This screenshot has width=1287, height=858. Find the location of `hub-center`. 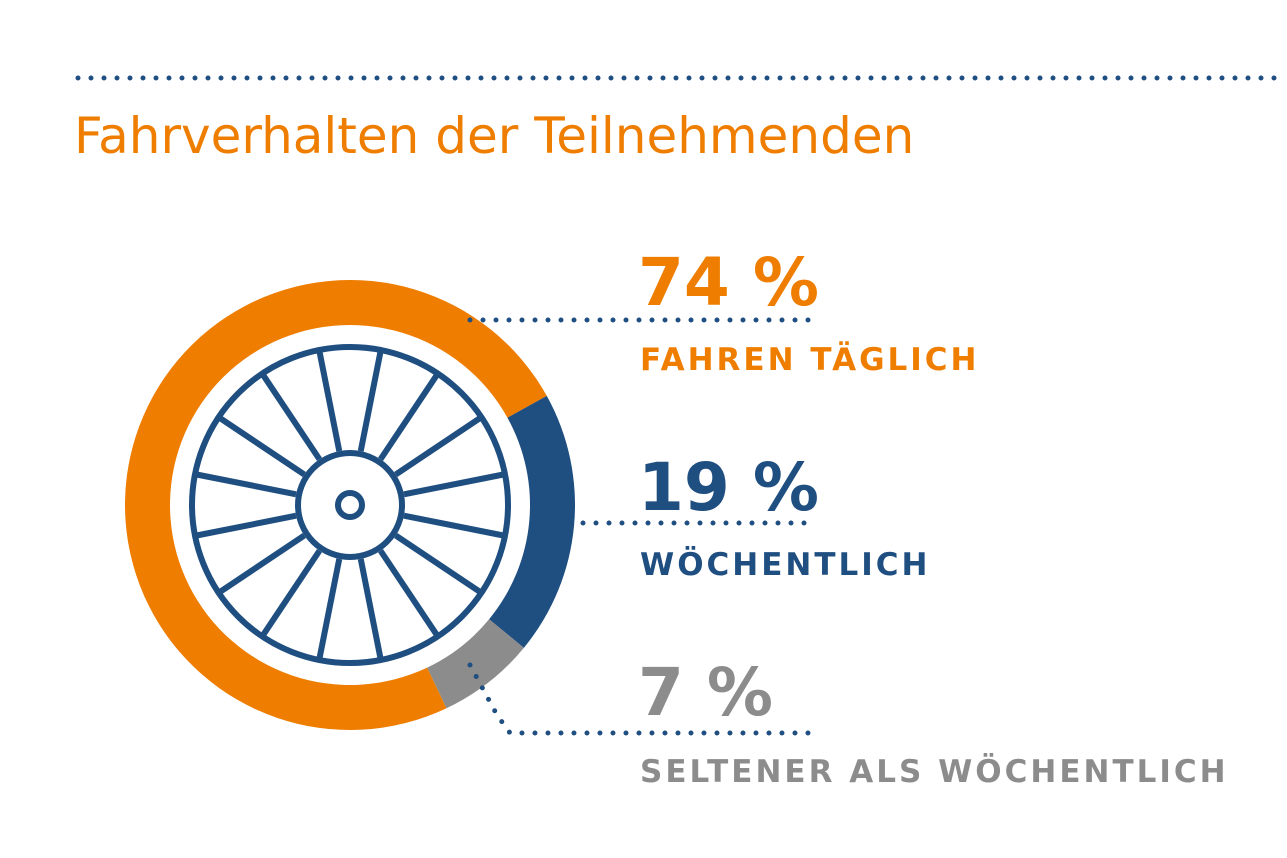

hub-center is located at coordinates (350, 505).